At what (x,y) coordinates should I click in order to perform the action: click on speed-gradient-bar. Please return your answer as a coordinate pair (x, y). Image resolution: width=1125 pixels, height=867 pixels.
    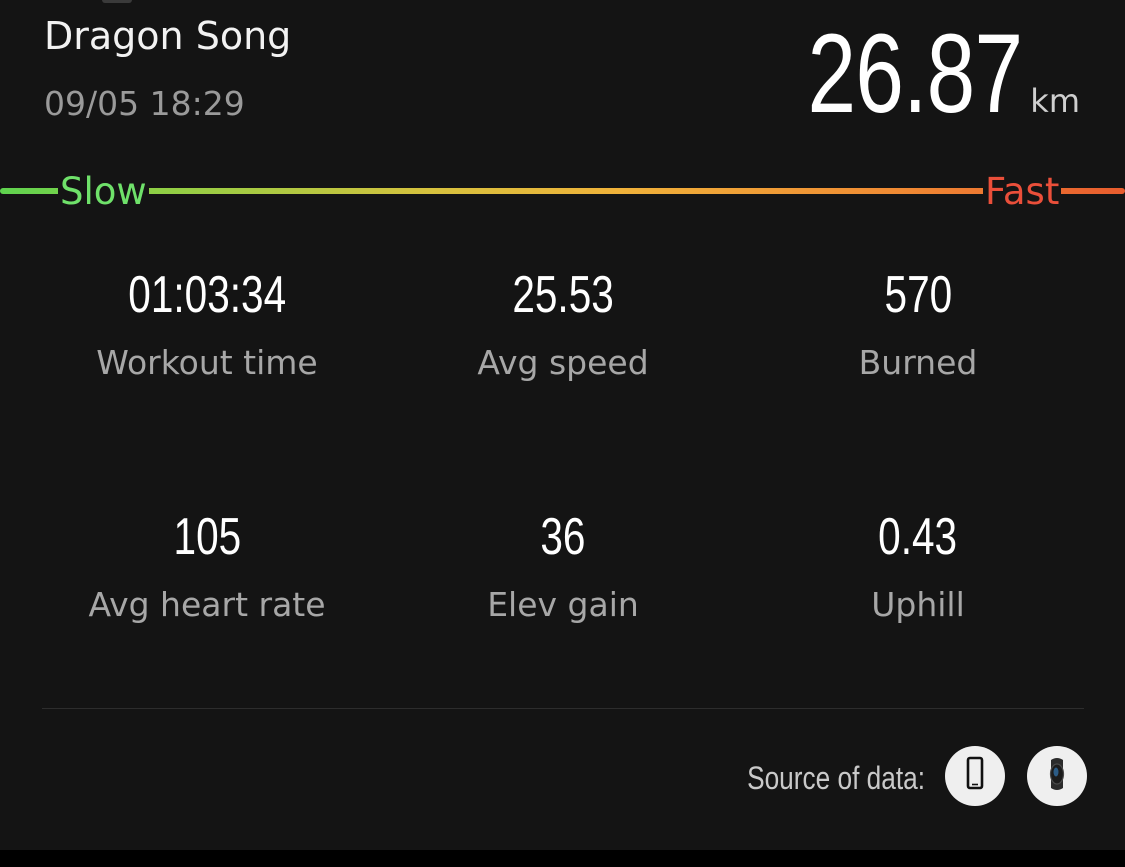
    Looking at the image, I should click on (562, 191).